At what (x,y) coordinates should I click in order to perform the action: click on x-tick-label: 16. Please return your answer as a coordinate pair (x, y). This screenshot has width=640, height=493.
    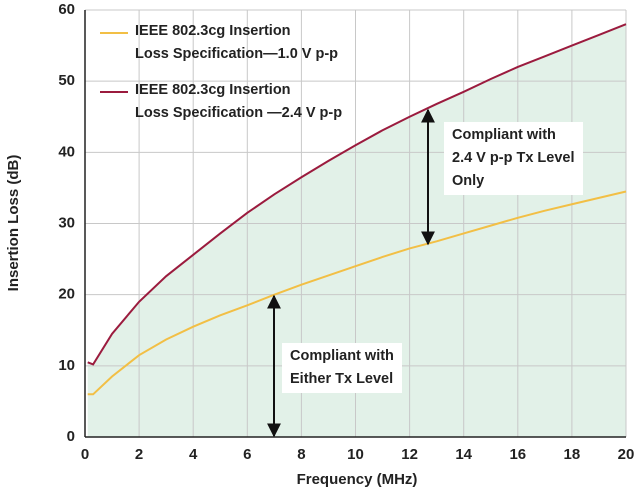
    Looking at the image, I should click on (517, 454).